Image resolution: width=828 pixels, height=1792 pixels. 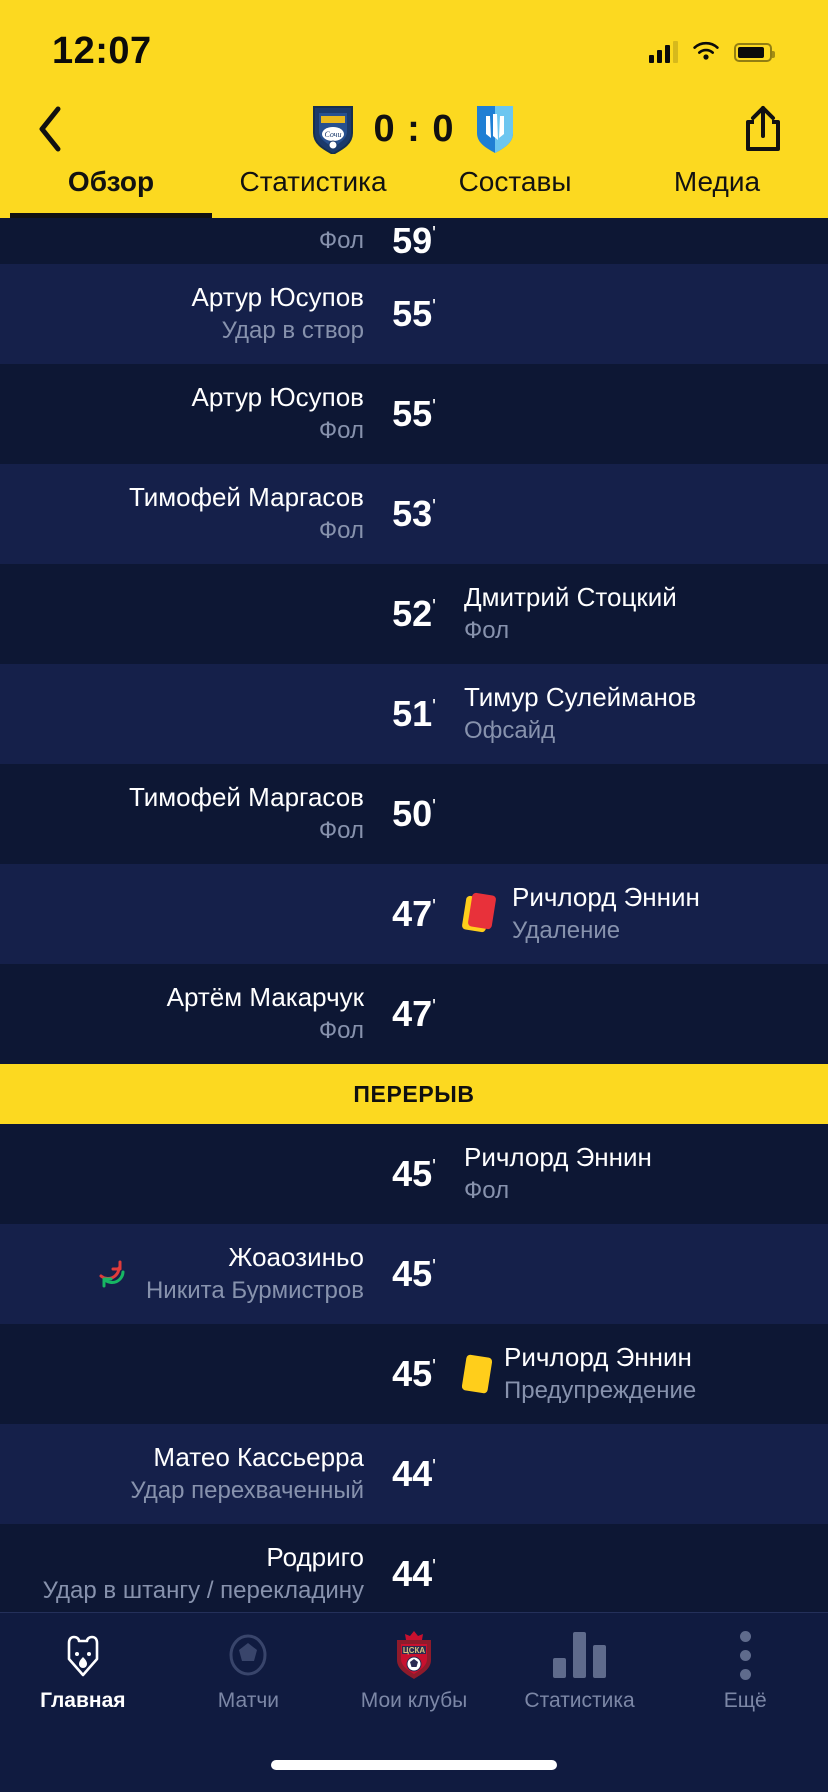 What do you see at coordinates (296, 1257) in the screenshot?
I see `timeline-player-name: Жоаозиньо` at bounding box center [296, 1257].